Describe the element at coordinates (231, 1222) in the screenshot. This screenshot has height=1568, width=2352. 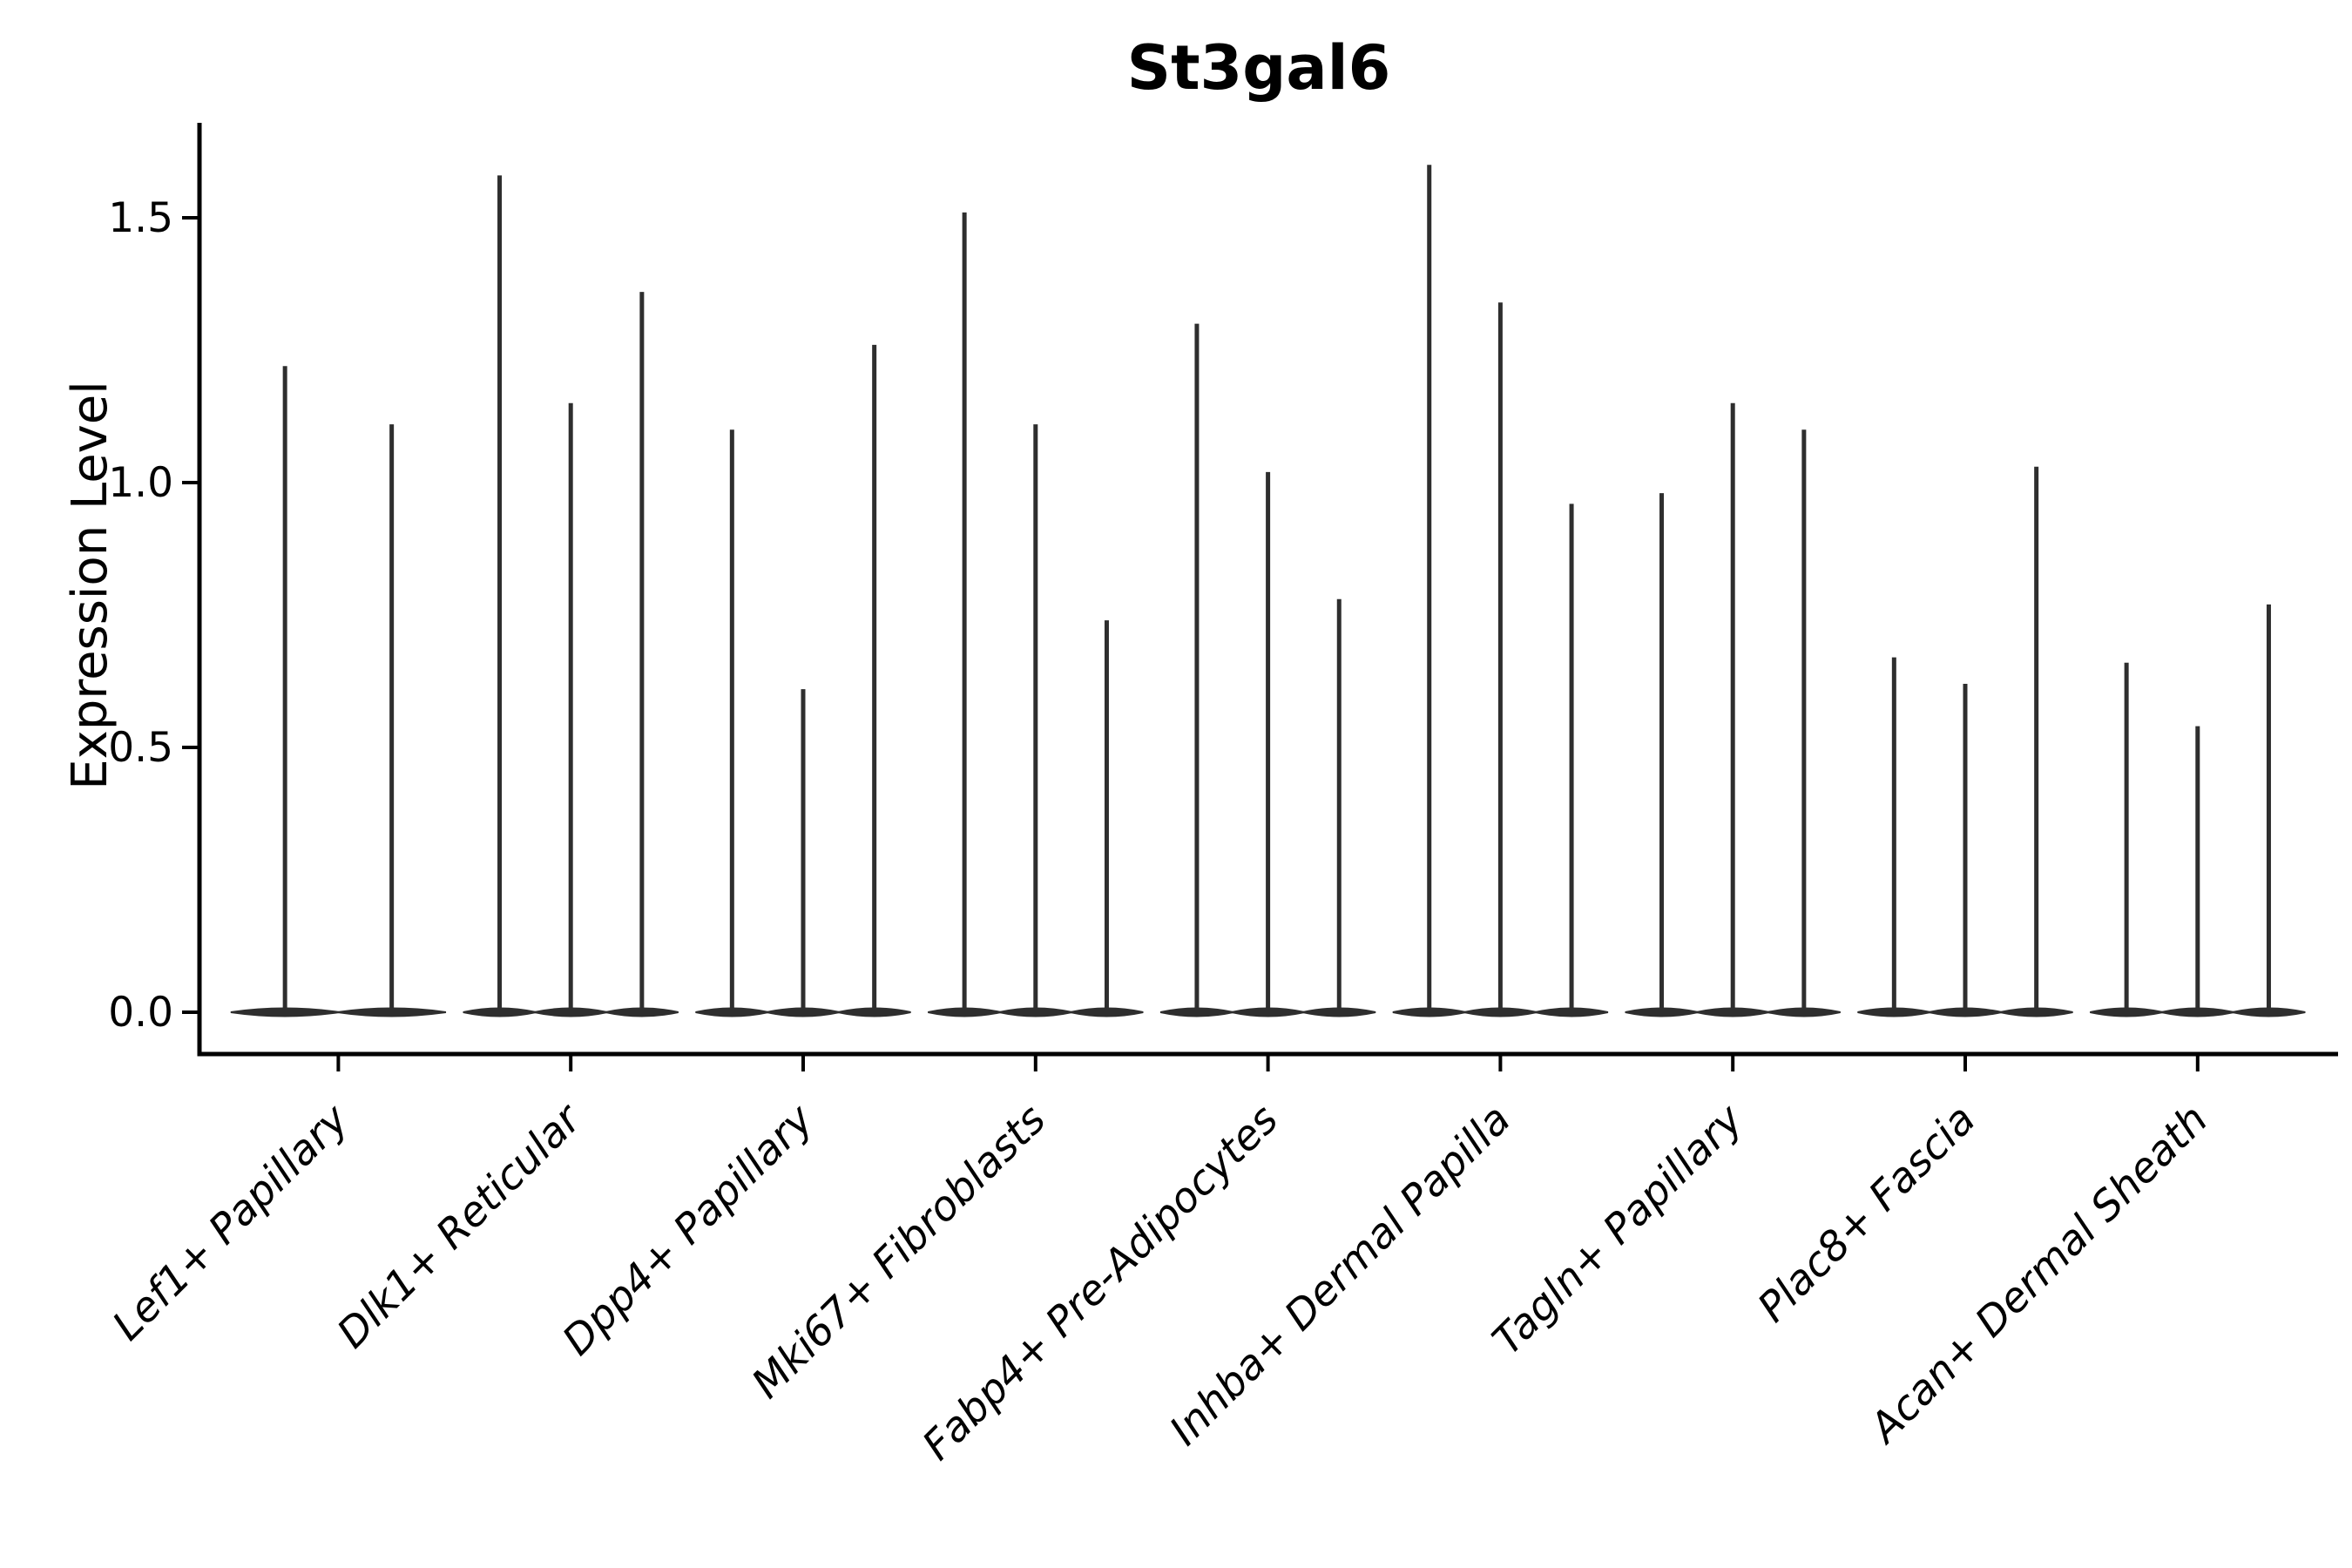
I see `x-tick-label: Lef1+ Papillary` at that location.